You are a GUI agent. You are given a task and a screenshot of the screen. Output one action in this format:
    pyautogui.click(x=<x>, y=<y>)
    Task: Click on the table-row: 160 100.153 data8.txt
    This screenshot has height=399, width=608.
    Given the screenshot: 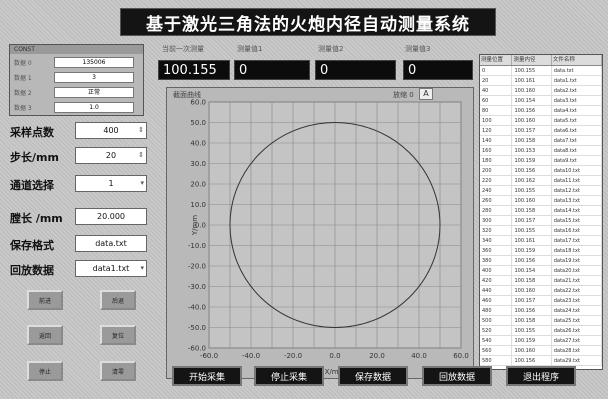 What is the action you would take?
    pyautogui.click(x=541, y=151)
    